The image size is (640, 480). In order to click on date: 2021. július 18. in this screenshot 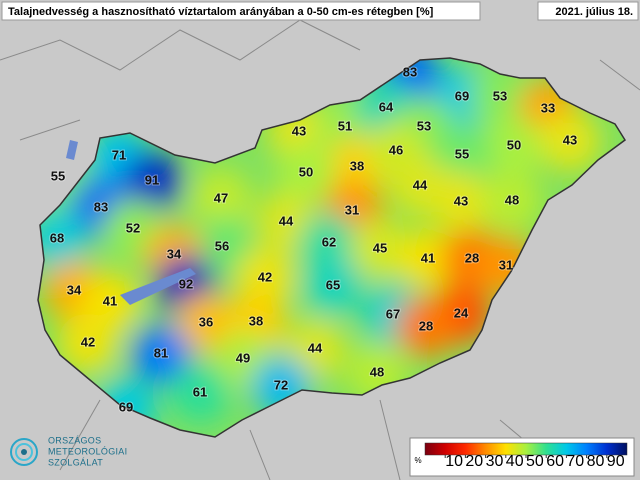, I will do `click(594, 12)`.